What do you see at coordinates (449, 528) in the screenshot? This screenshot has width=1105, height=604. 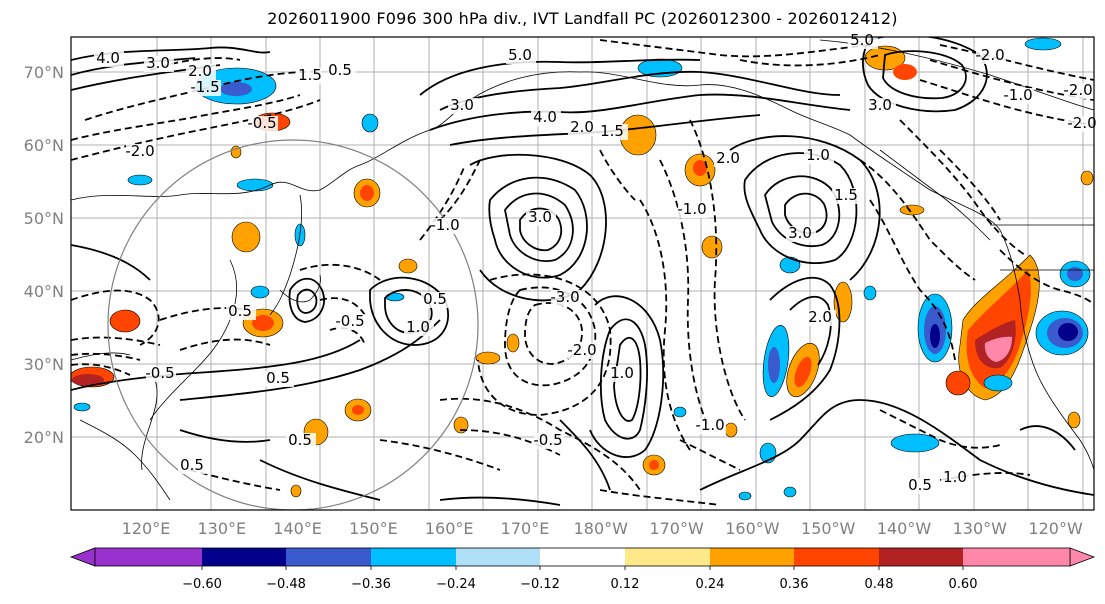 I see `longitude-label: 160°E` at bounding box center [449, 528].